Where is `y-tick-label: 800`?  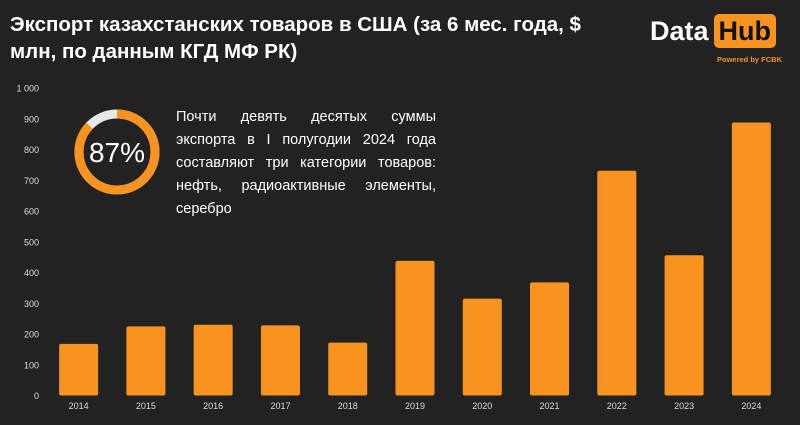
y-tick-label: 800 is located at coordinates (31, 150).